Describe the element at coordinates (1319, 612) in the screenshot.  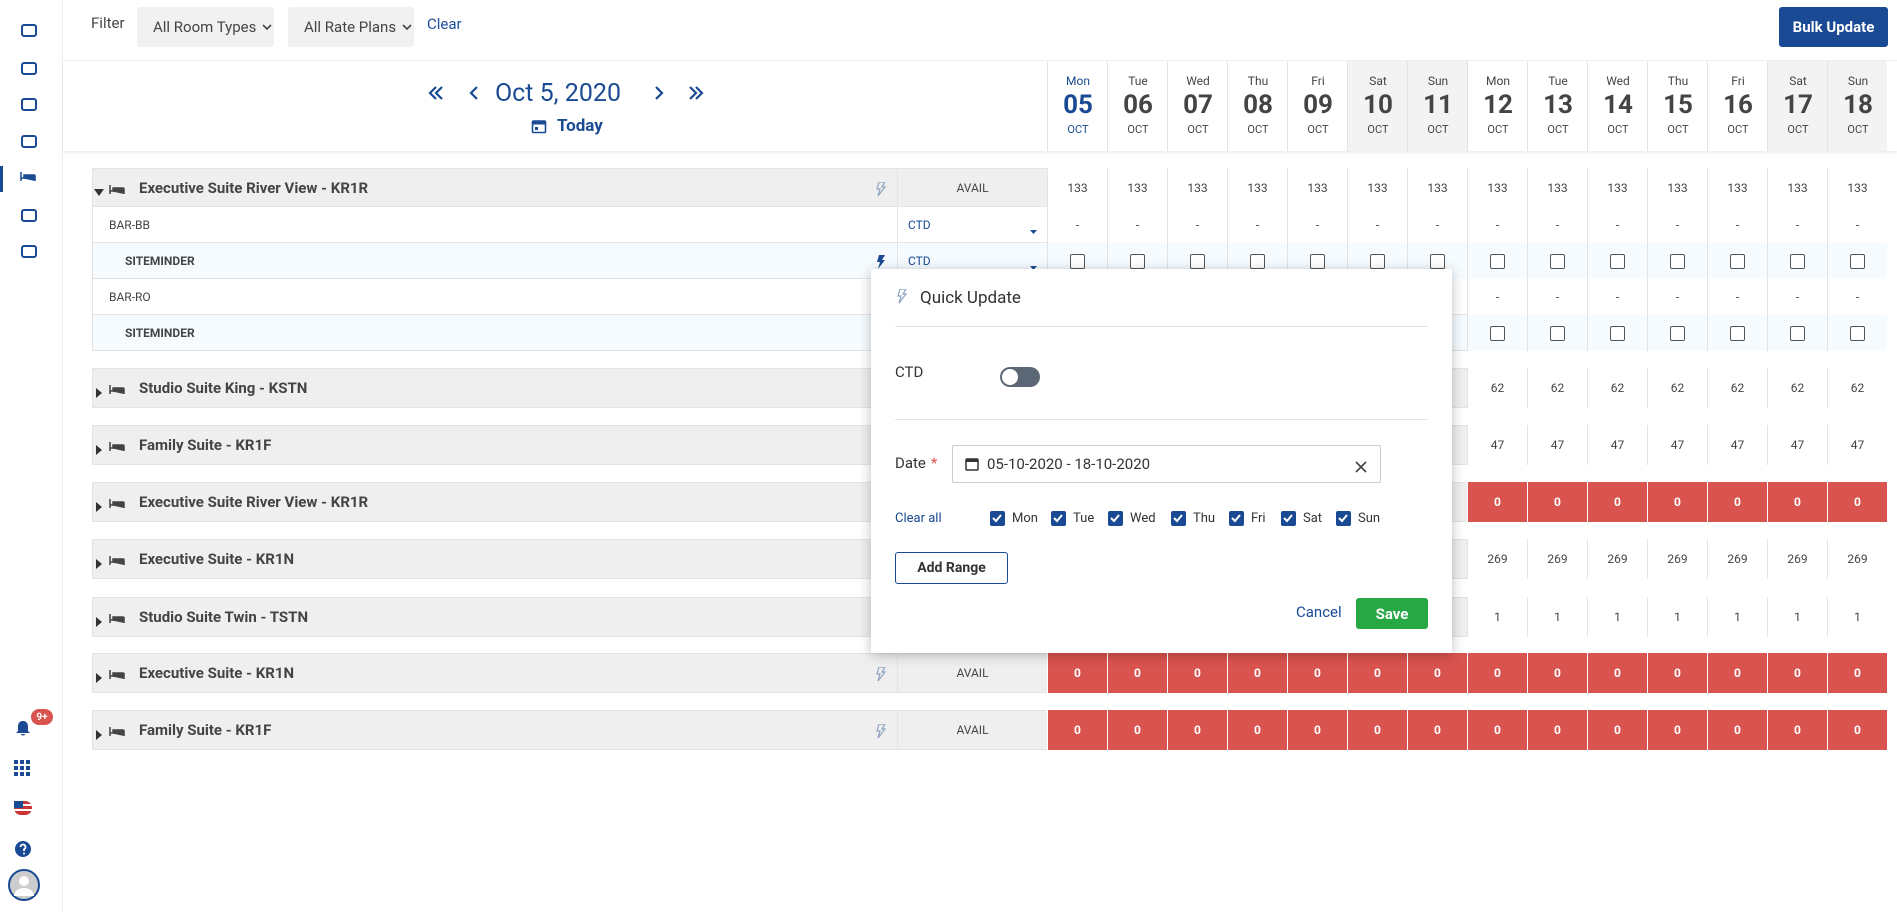
I see `cancel-button: Cancel` at that location.